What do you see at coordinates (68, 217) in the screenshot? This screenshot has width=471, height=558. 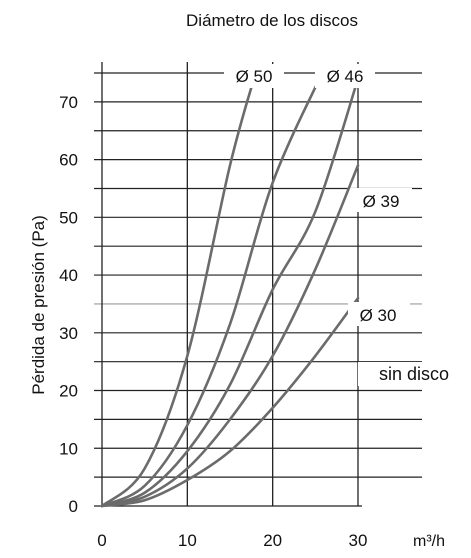 I see `y-tick-label: 50` at bounding box center [68, 217].